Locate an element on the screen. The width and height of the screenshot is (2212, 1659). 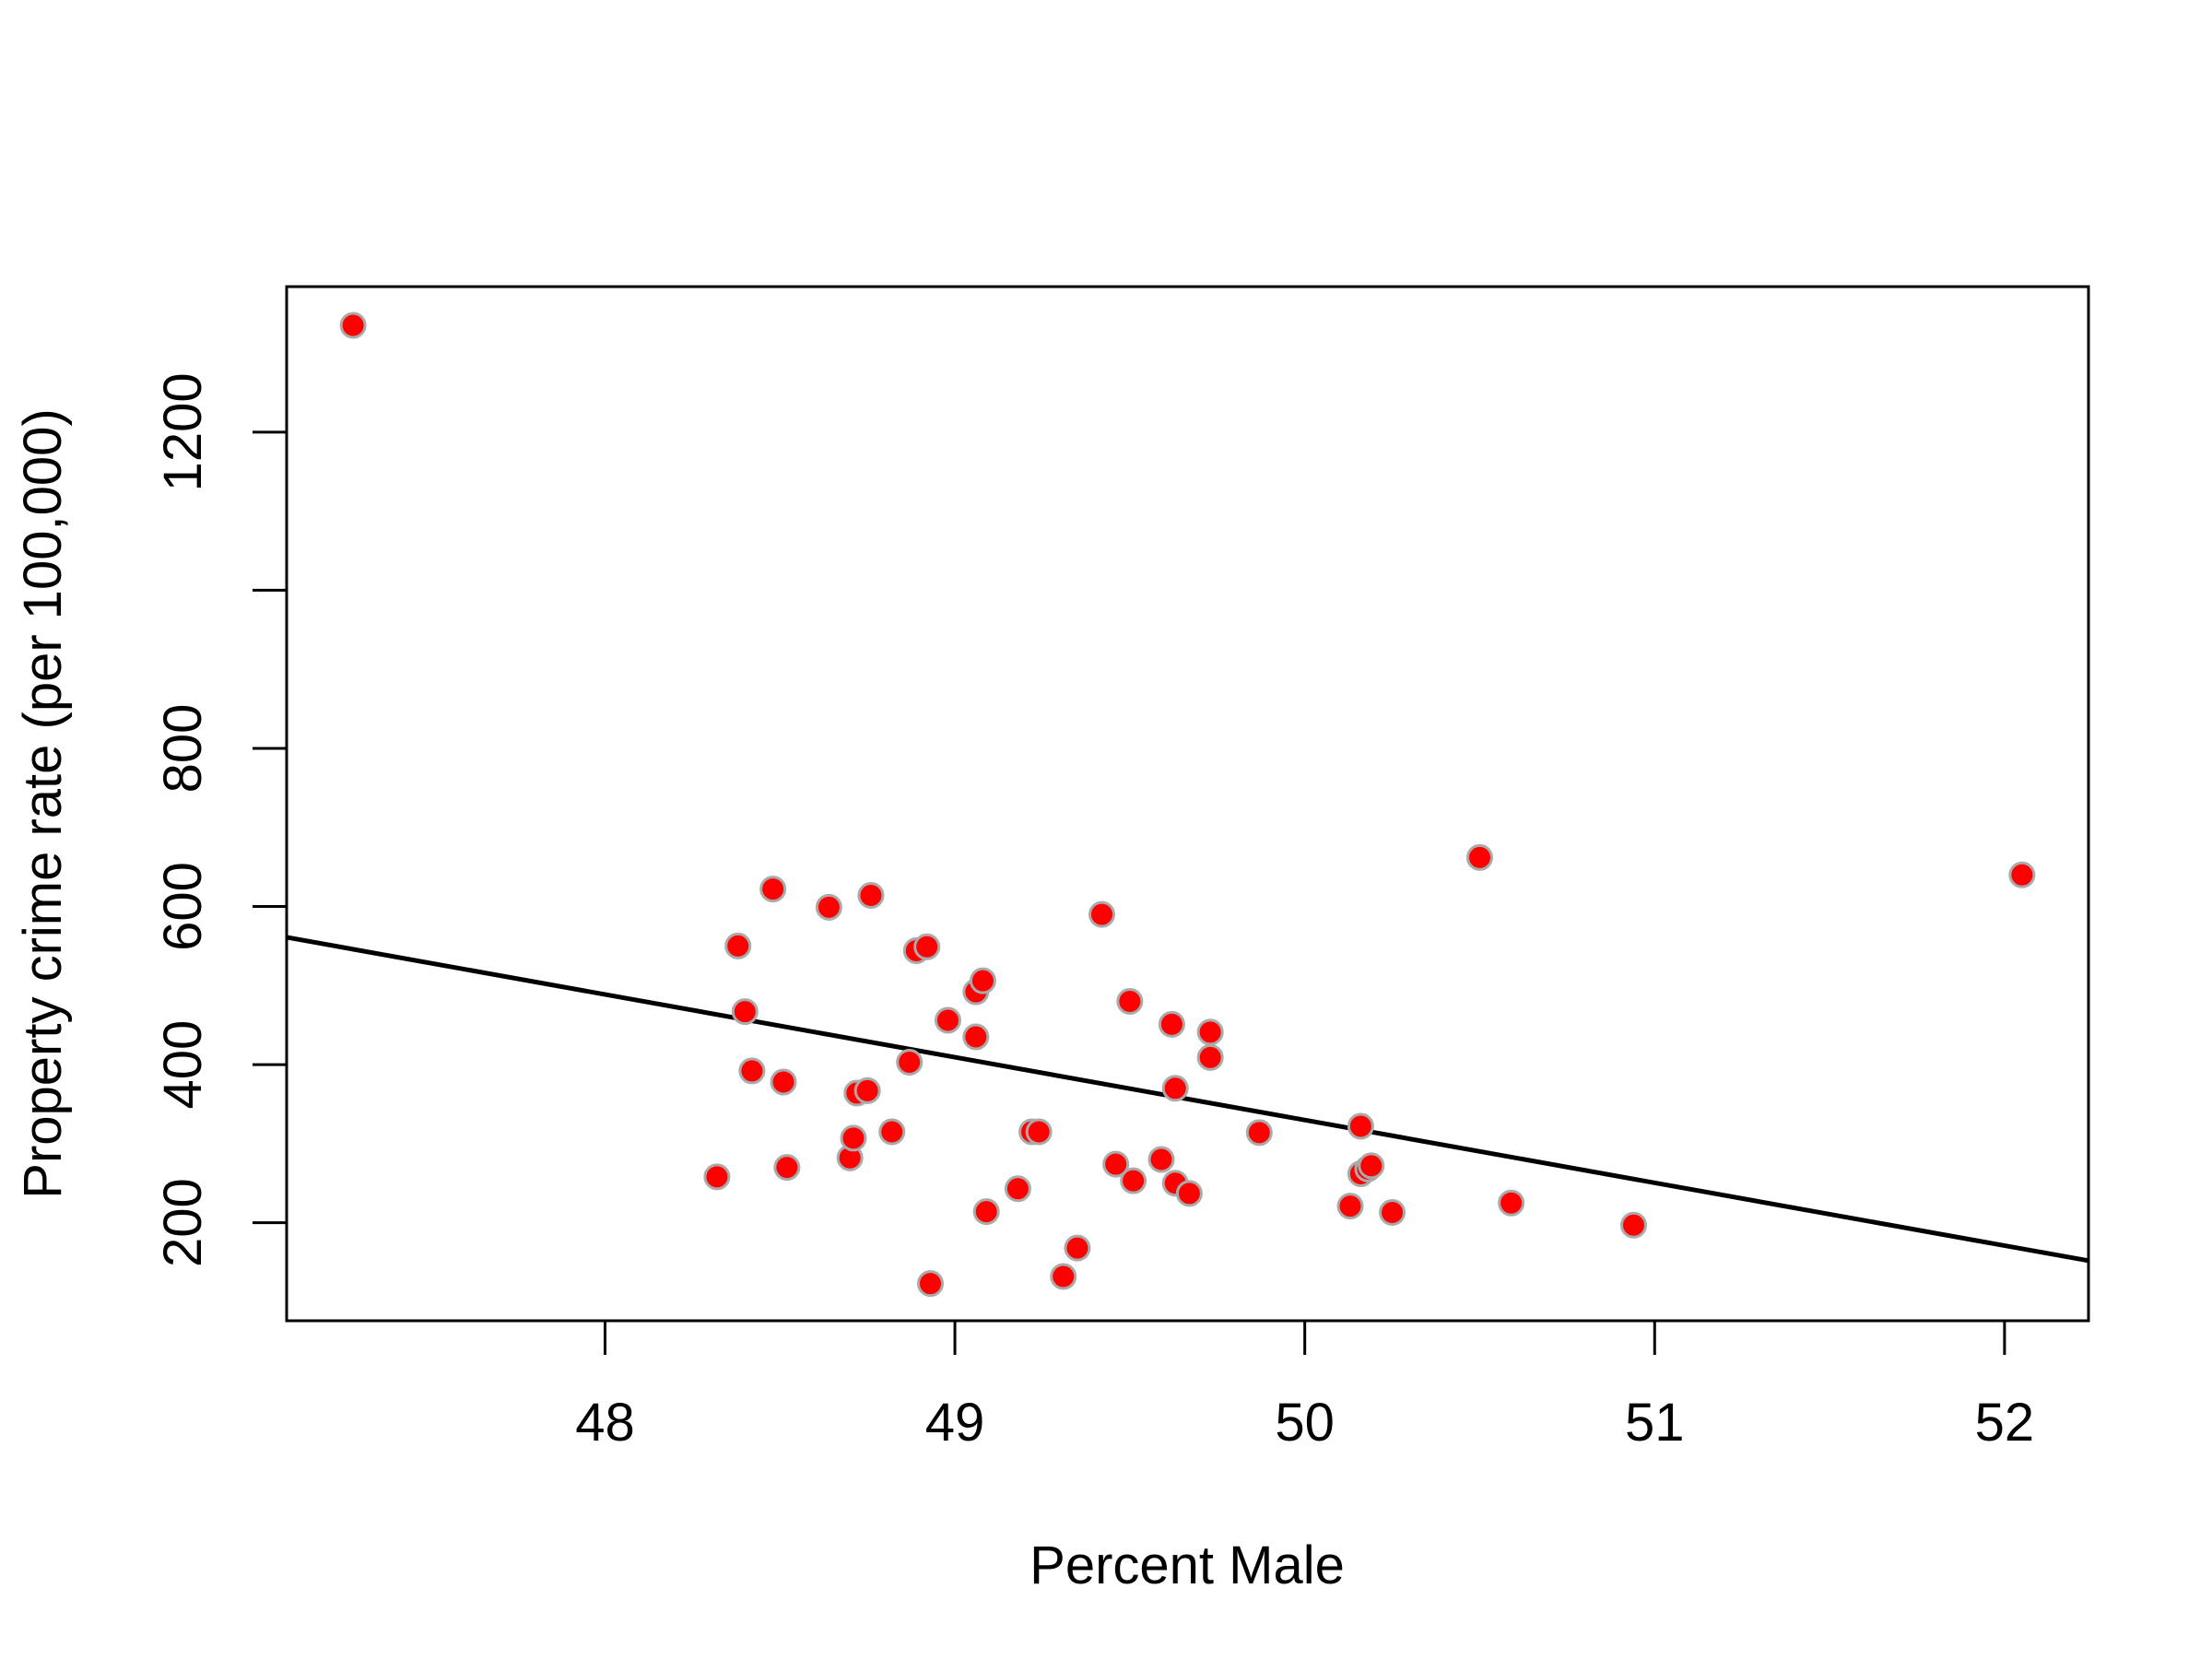
x-tick-label: 51 is located at coordinates (1655, 1423).